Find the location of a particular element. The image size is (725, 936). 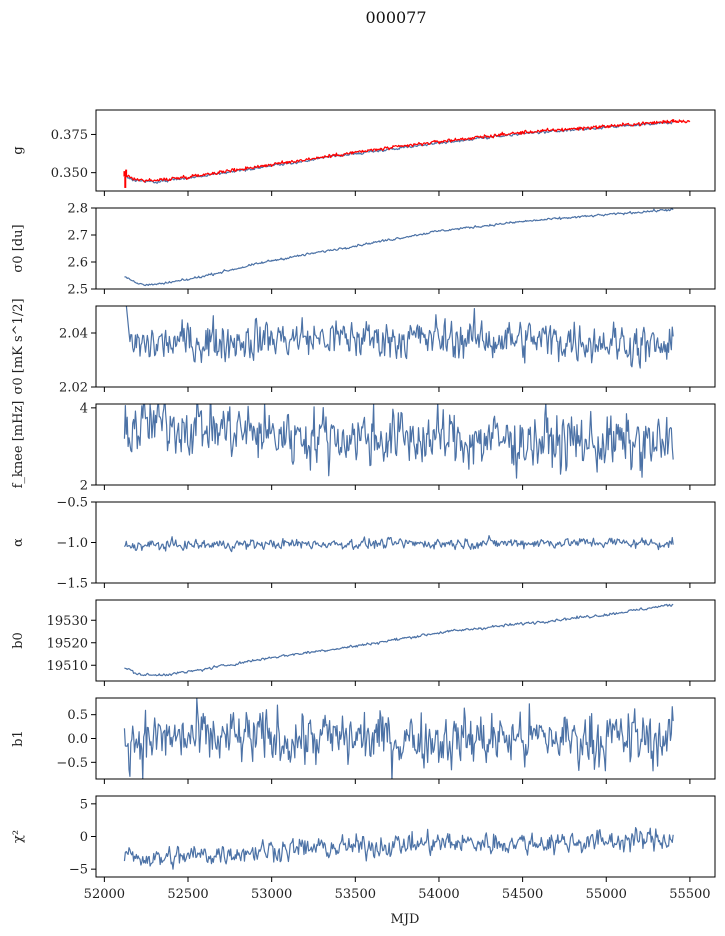

panel-7: −0.5 0.0 0.5 b1 is located at coordinates (363, 740).